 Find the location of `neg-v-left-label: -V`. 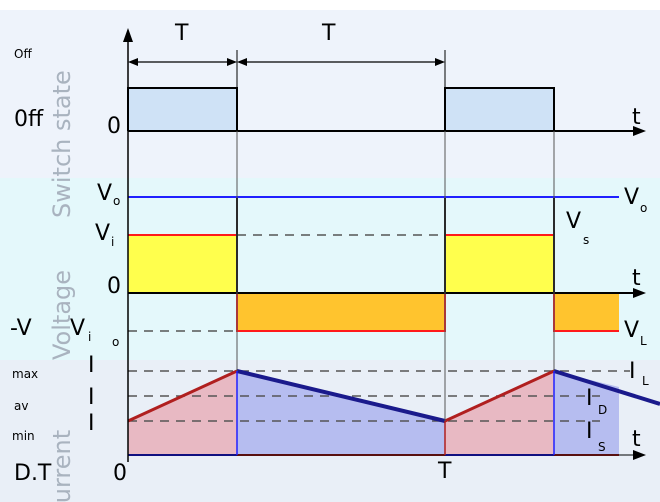

neg-v-left-label: -V is located at coordinates (21, 328).